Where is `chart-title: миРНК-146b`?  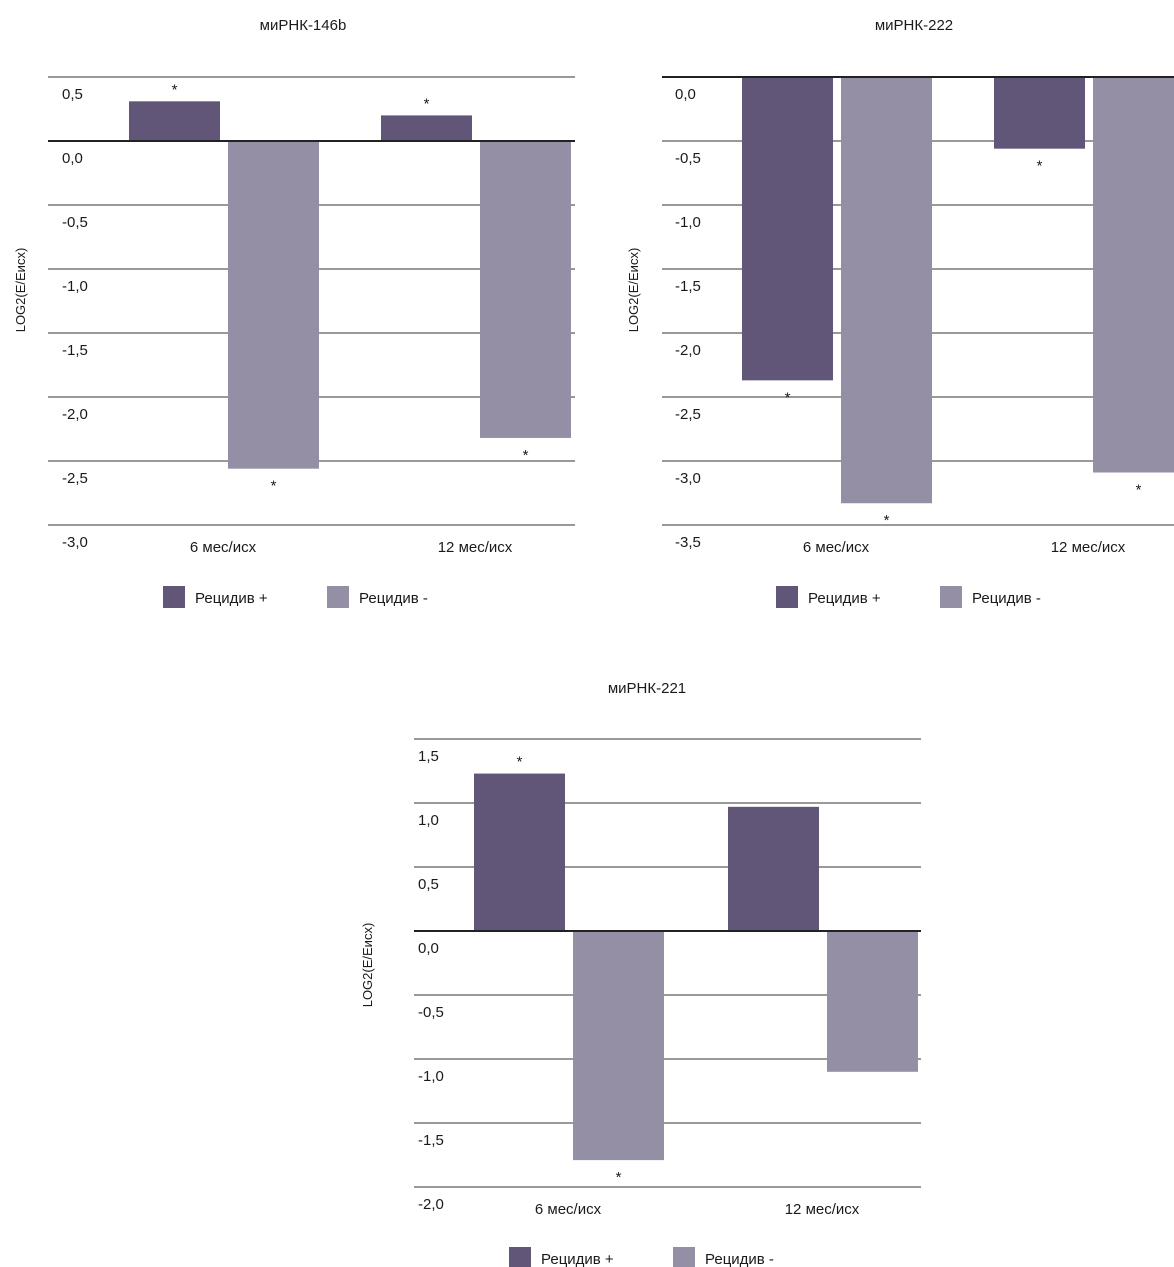
chart-title: миРНК-146b is located at coordinates (303, 25).